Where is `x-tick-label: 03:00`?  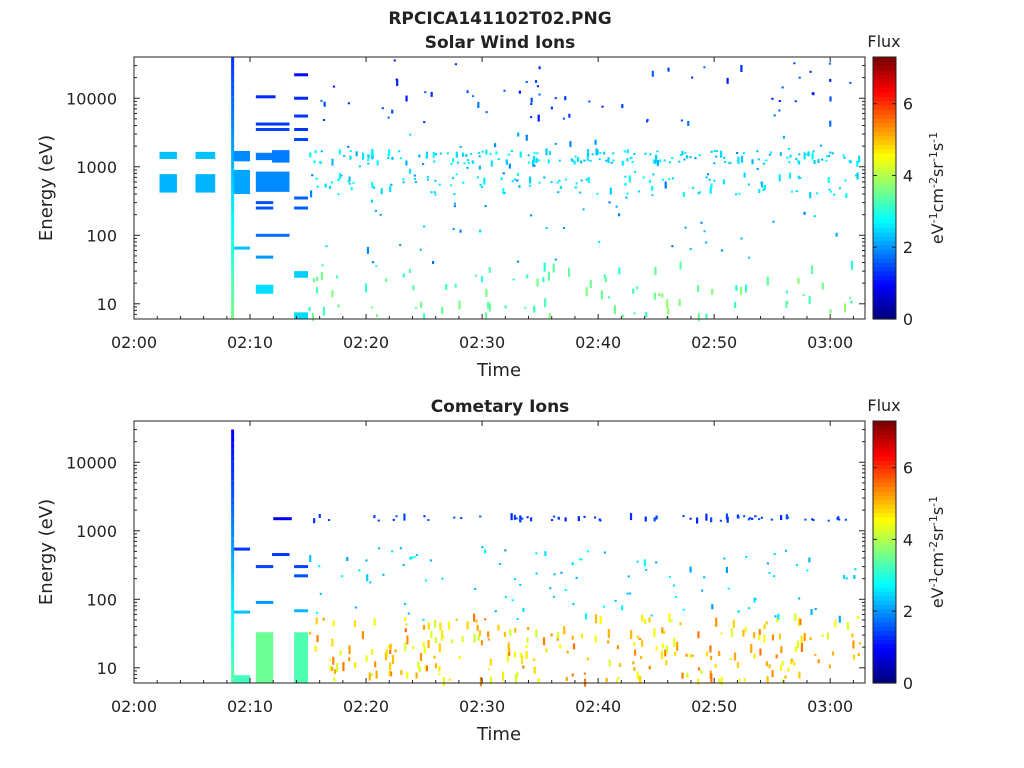 x-tick-label: 03:00 is located at coordinates (830, 706).